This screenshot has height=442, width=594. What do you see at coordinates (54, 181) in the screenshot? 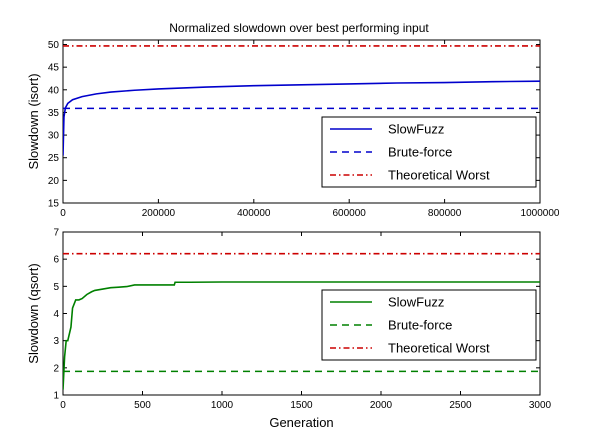
I see `y-tick-label: 20` at bounding box center [54, 181].